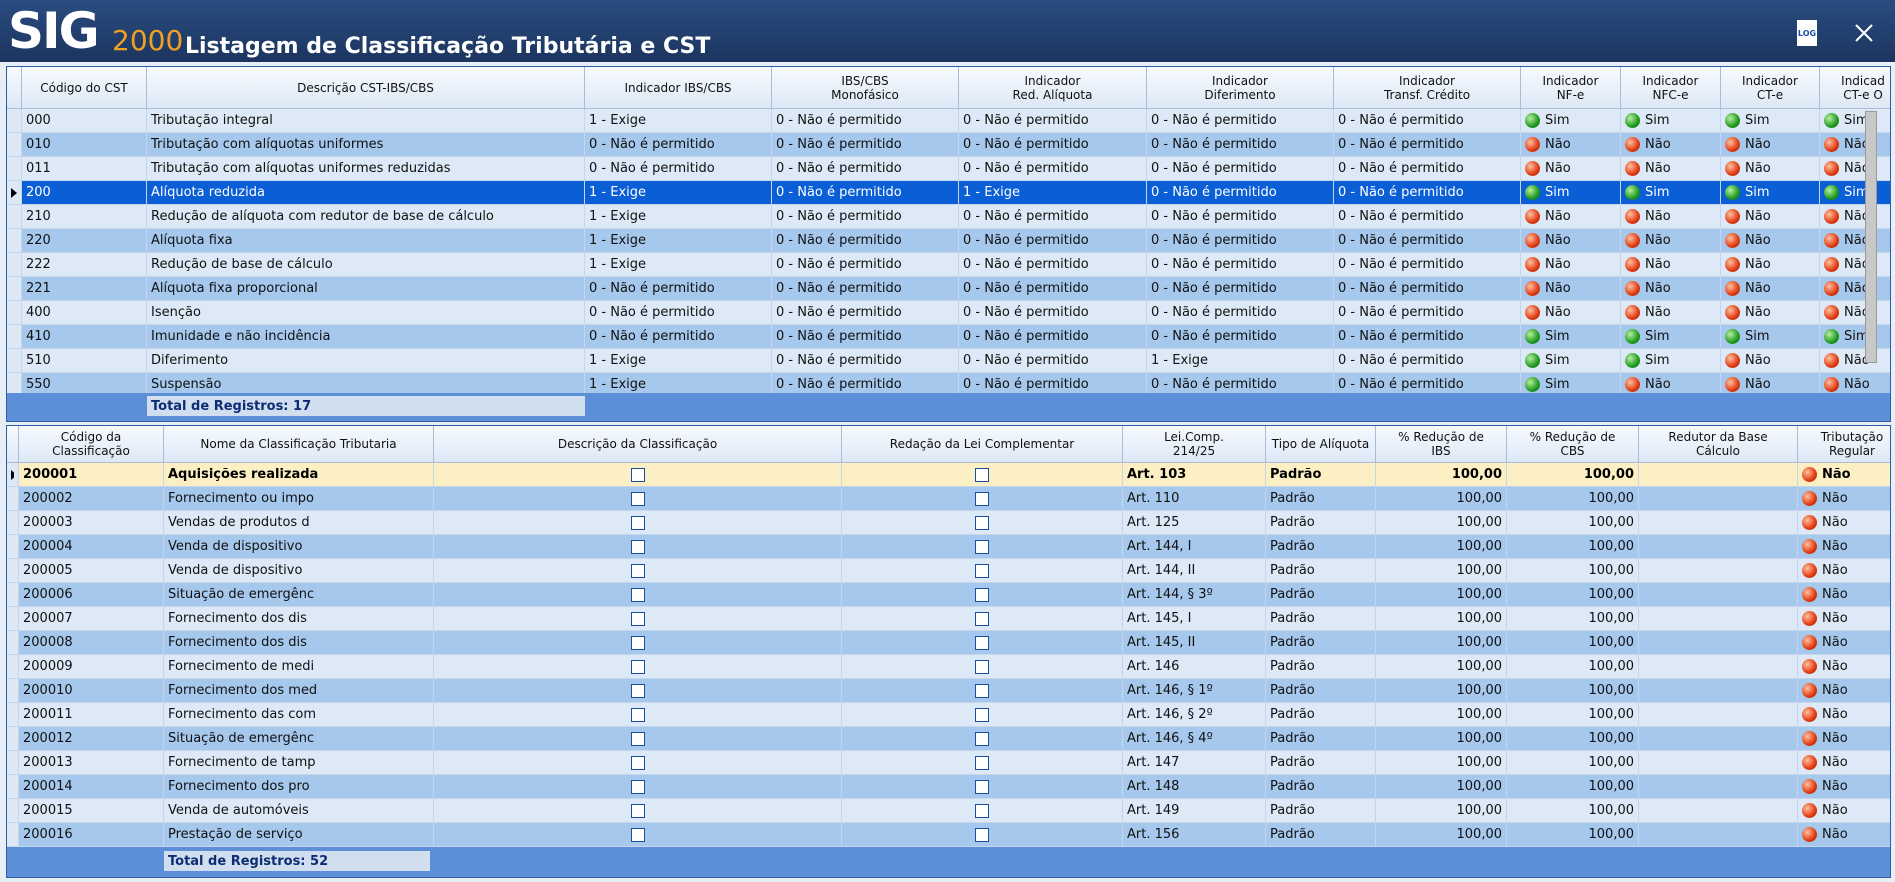 This screenshot has width=1895, height=882. I want to click on log-button: LOG, so click(1807, 33).